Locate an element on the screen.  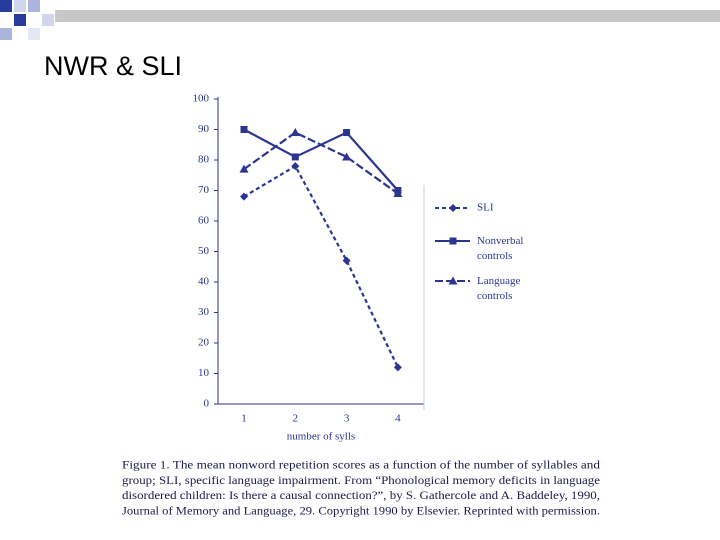
x-axis-label: number of sylls is located at coordinates (321, 437).